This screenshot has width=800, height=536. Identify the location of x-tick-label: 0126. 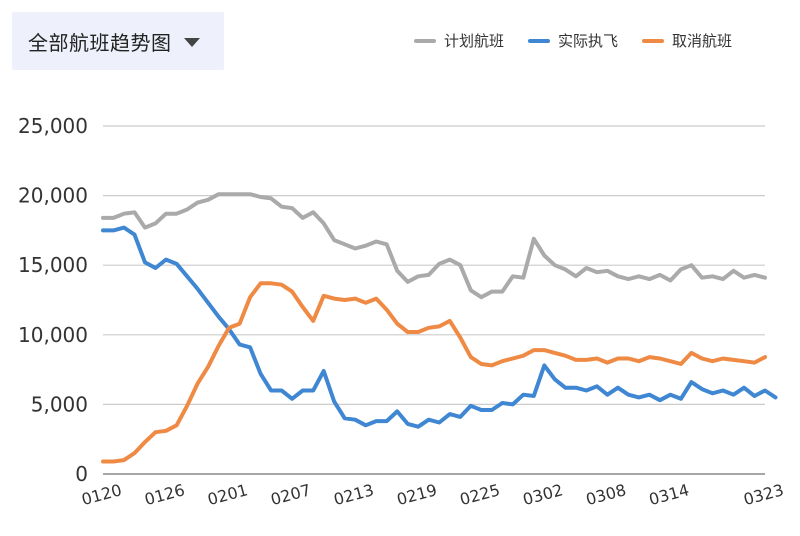
(164, 494).